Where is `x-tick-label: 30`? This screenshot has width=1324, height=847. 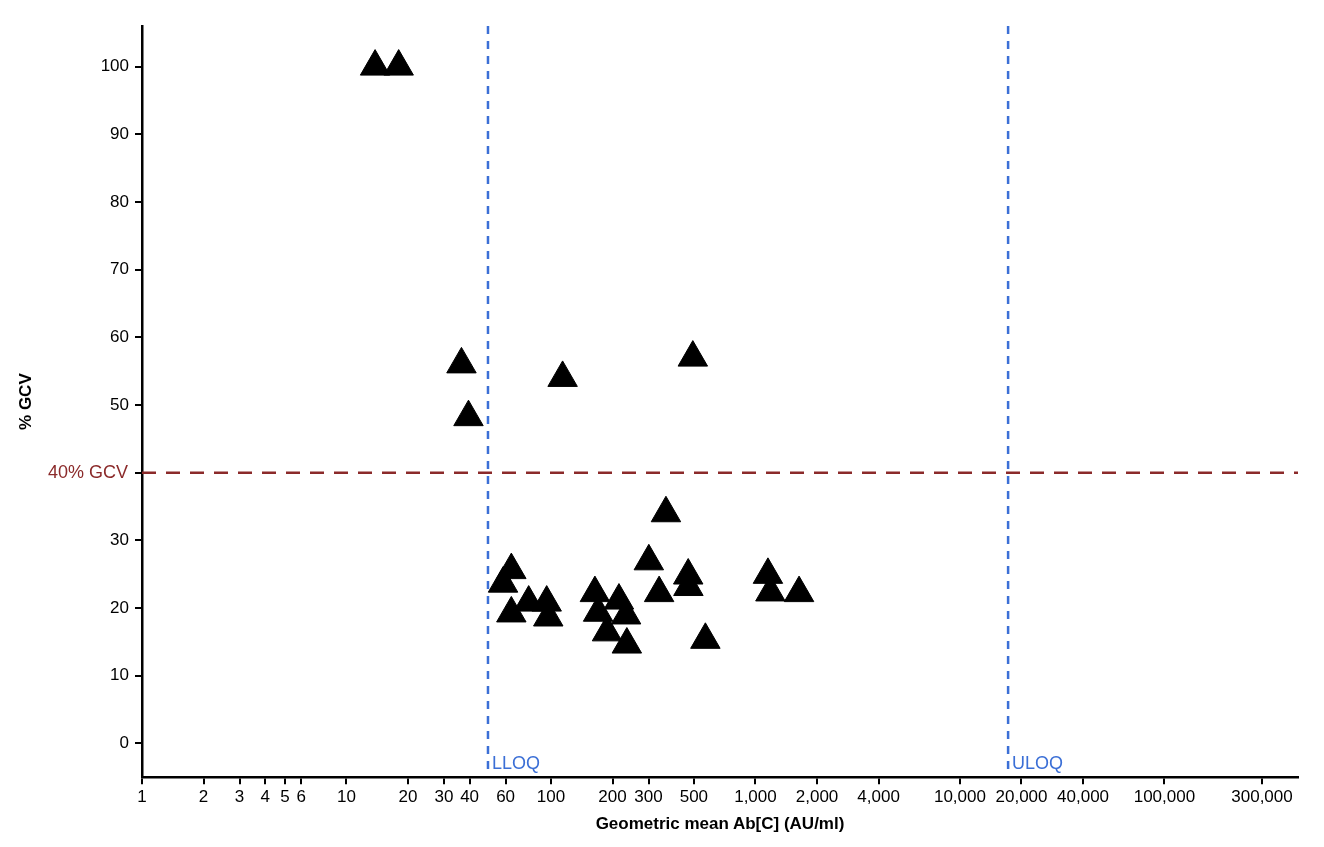 x-tick-label: 30 is located at coordinates (444, 797).